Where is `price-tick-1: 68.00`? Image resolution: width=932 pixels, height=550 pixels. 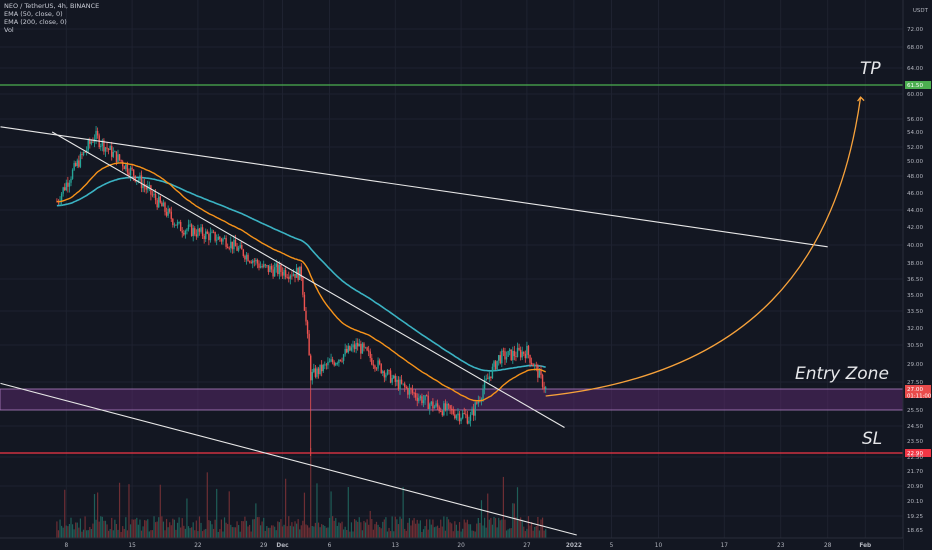 price-tick-1: 68.00 is located at coordinates (915, 48).